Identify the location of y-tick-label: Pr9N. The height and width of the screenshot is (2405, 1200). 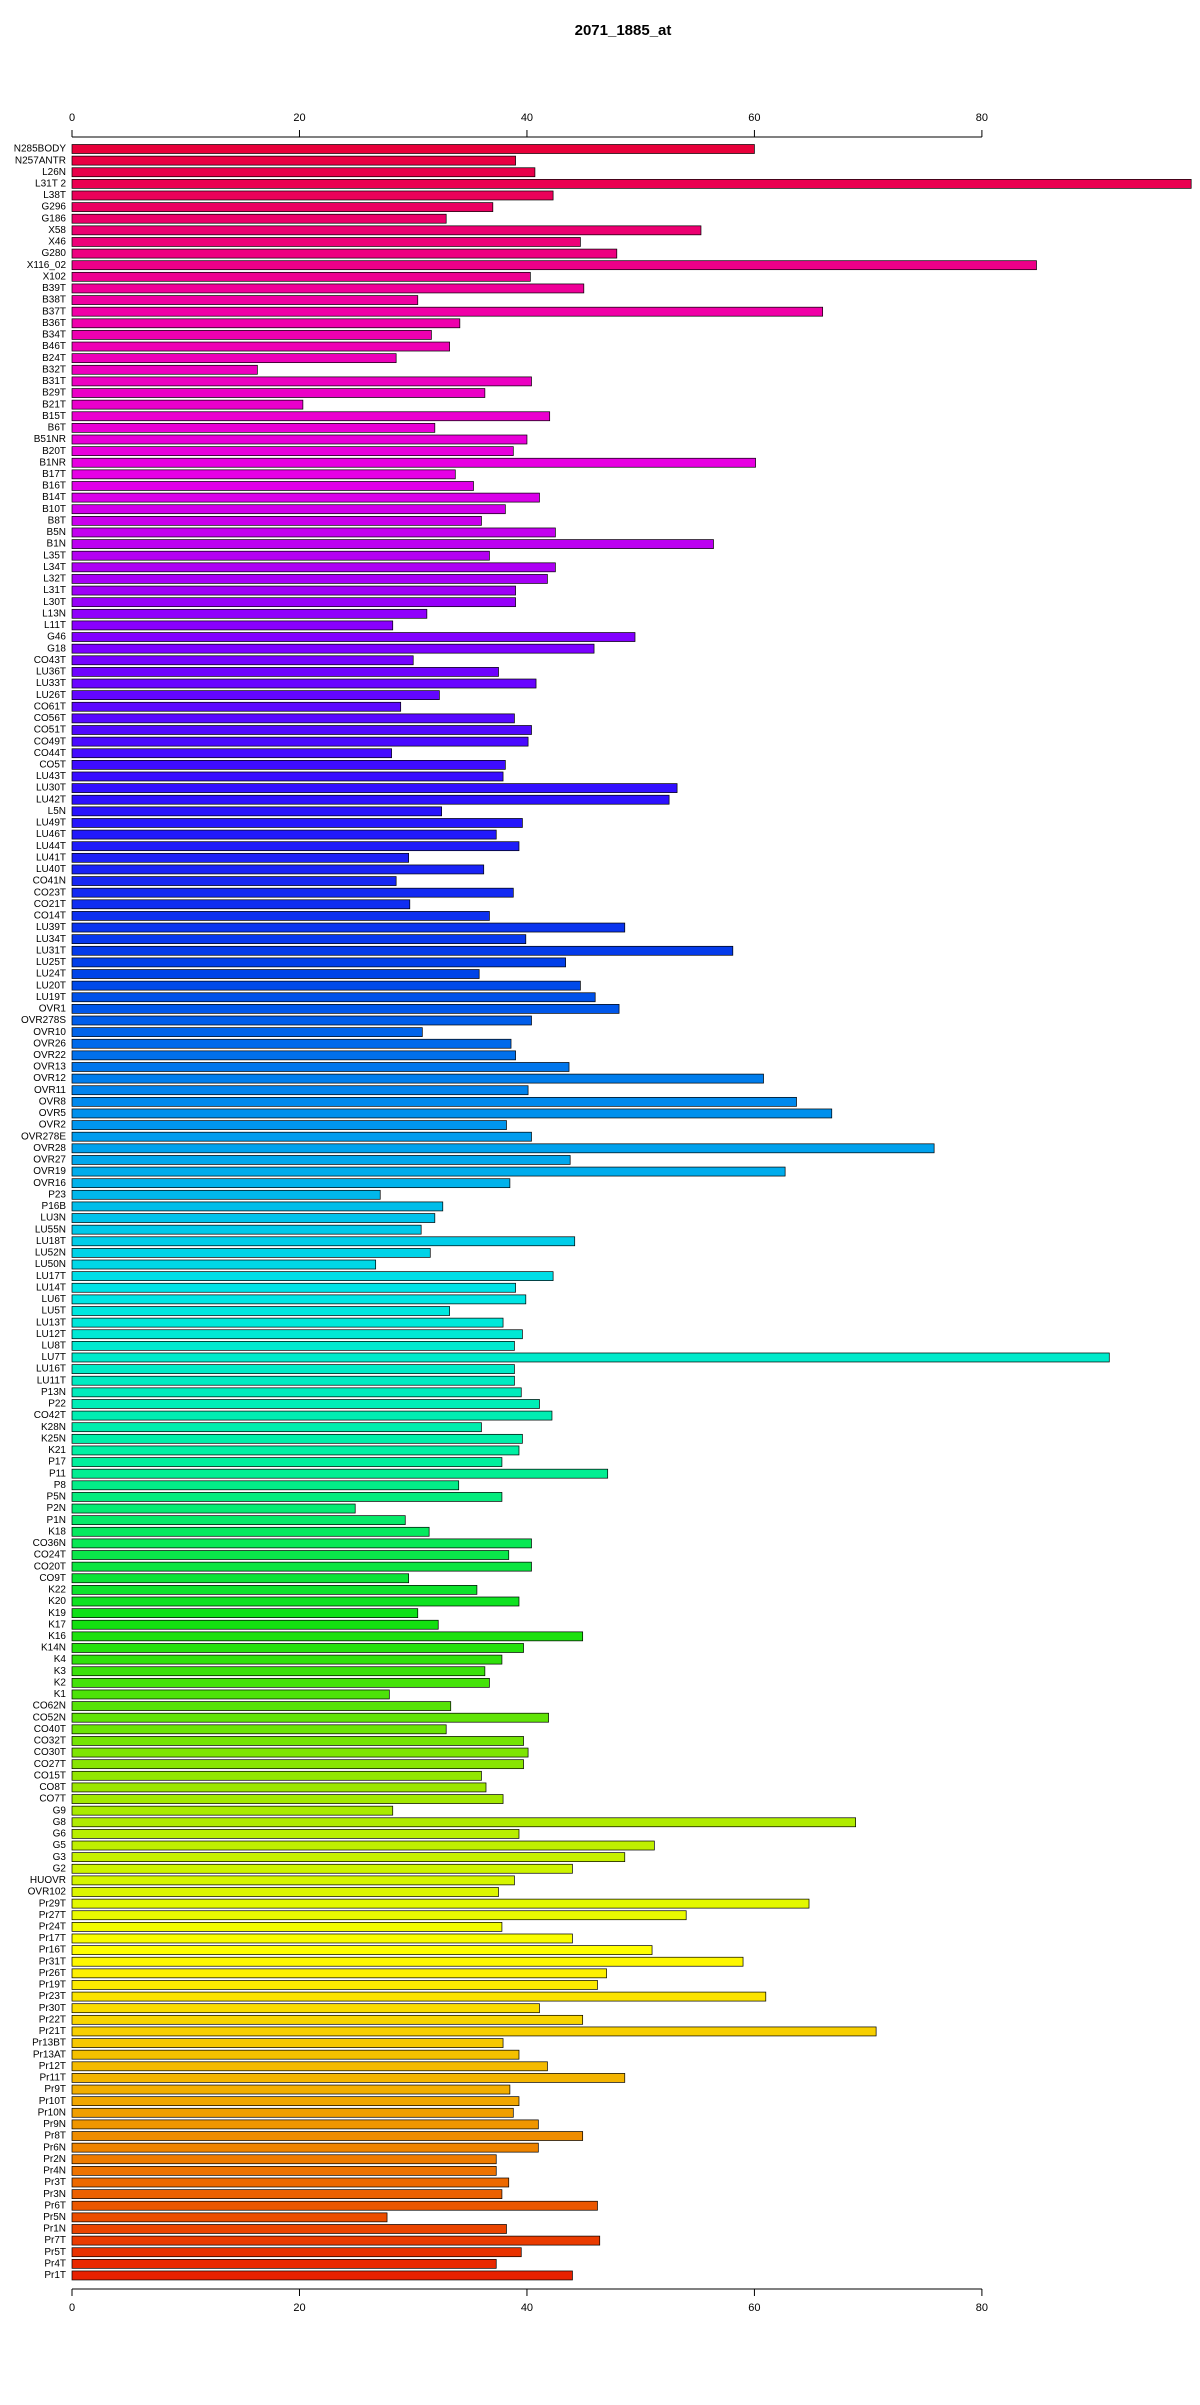
(54, 2124).